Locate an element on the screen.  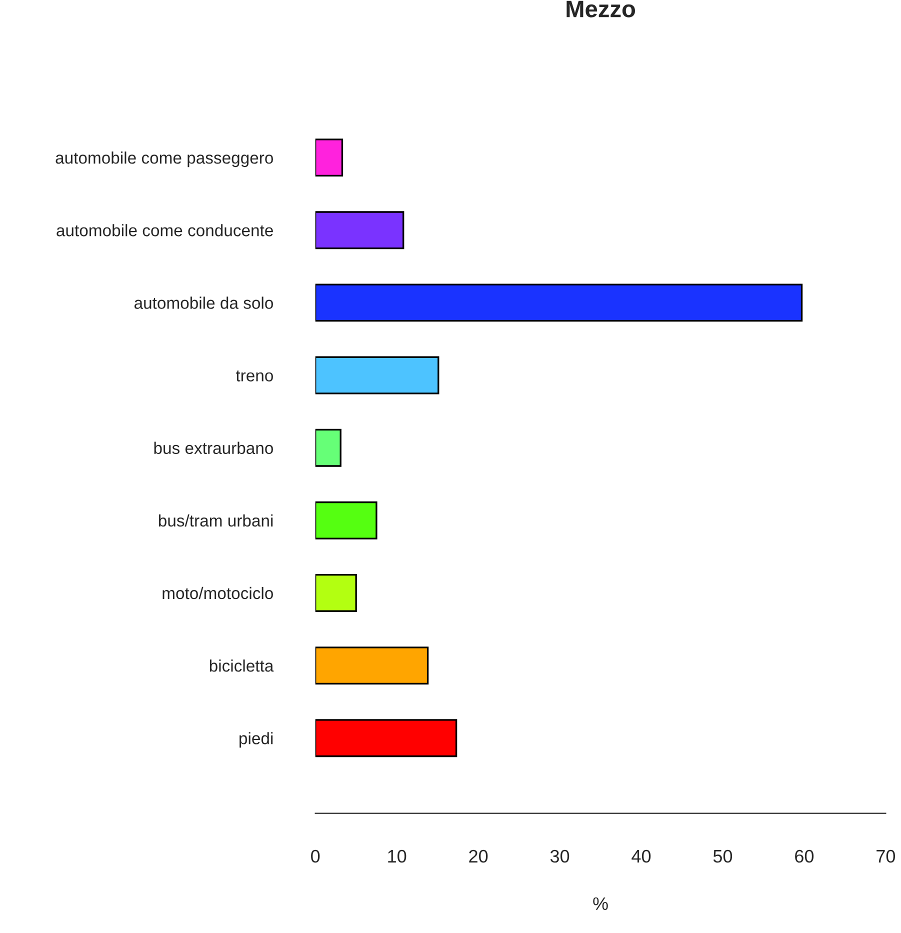
x-tick-label: 30 is located at coordinates (560, 856).